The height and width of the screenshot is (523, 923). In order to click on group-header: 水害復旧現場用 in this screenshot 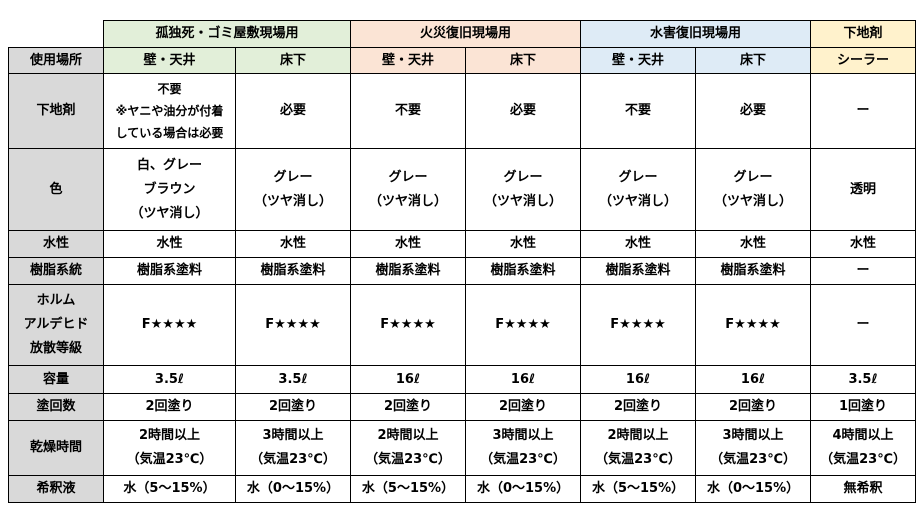, I will do `click(696, 34)`.